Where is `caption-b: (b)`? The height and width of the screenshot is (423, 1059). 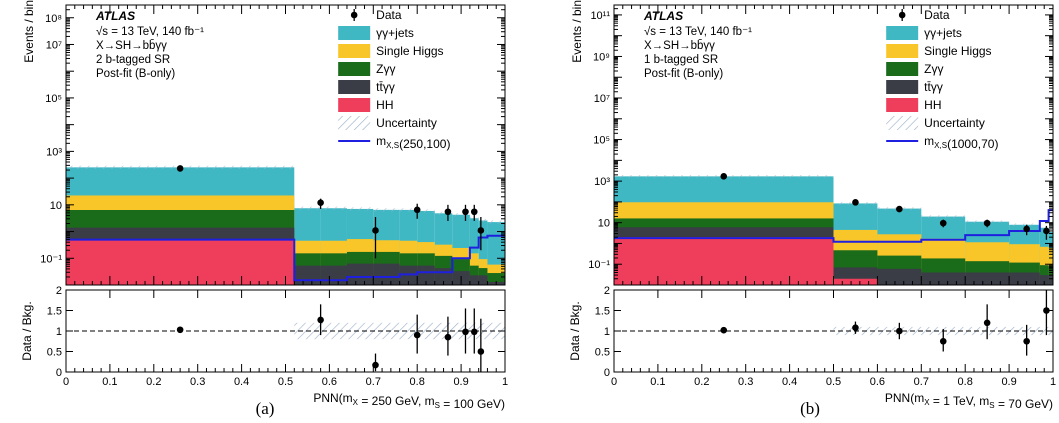 caption-b: (b) is located at coordinates (810, 408).